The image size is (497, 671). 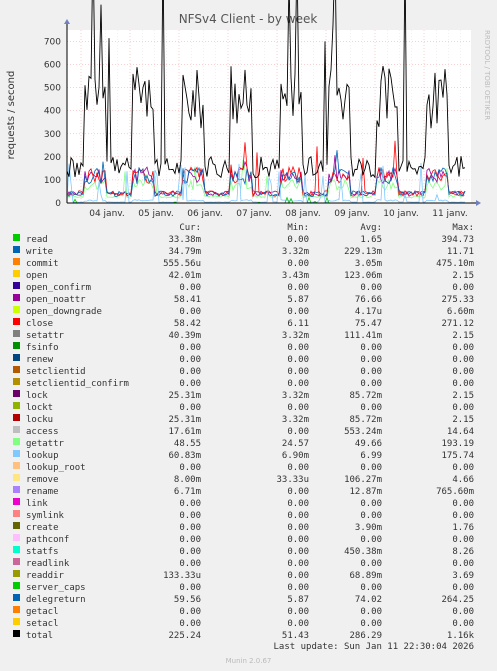 What do you see at coordinates (463, 228) in the screenshot?
I see `col-max-header: Max:` at bounding box center [463, 228].